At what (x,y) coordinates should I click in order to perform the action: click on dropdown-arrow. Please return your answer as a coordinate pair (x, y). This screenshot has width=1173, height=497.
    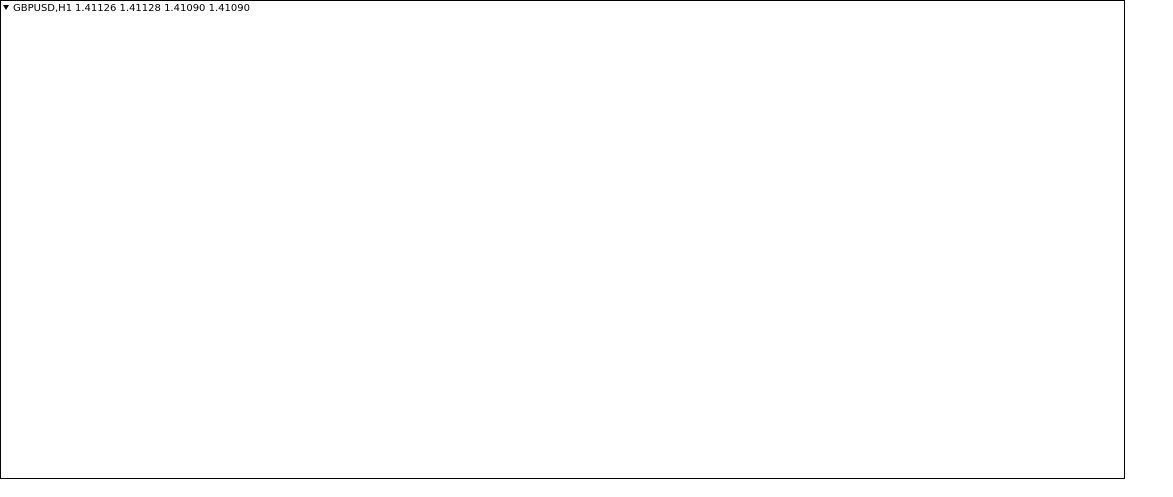
    Looking at the image, I should click on (6, 7).